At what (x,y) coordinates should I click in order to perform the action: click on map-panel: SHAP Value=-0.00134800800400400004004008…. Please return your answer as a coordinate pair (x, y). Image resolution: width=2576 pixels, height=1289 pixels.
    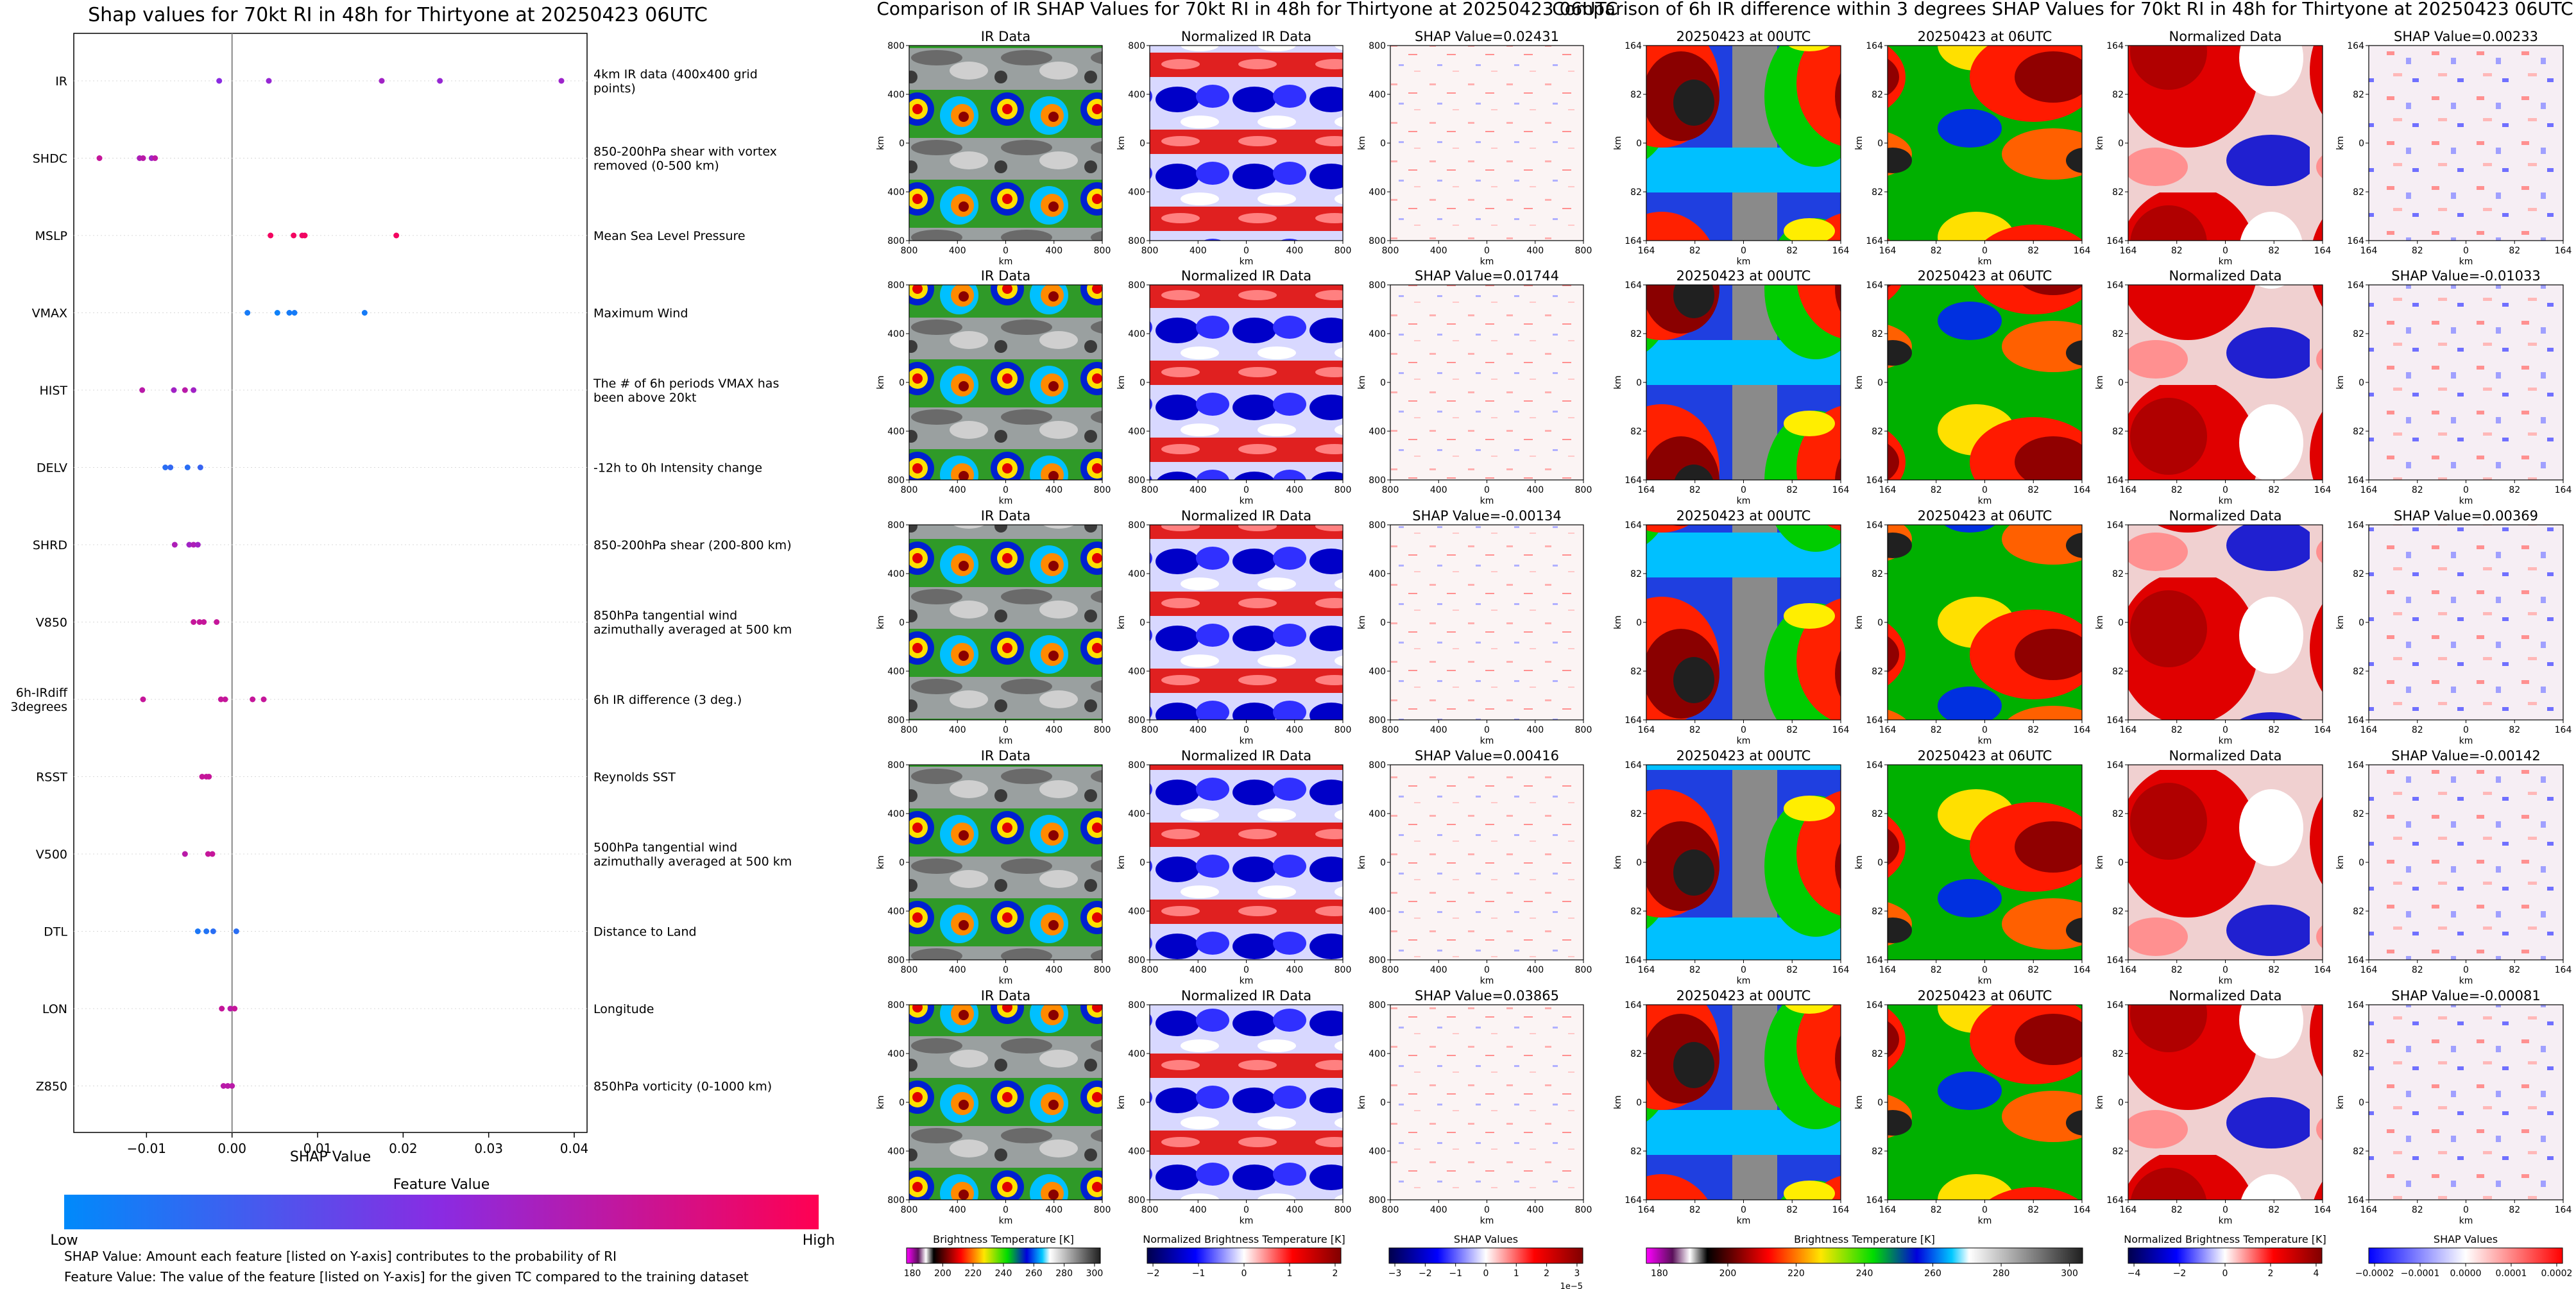
    Looking at the image, I should click on (1474, 627).